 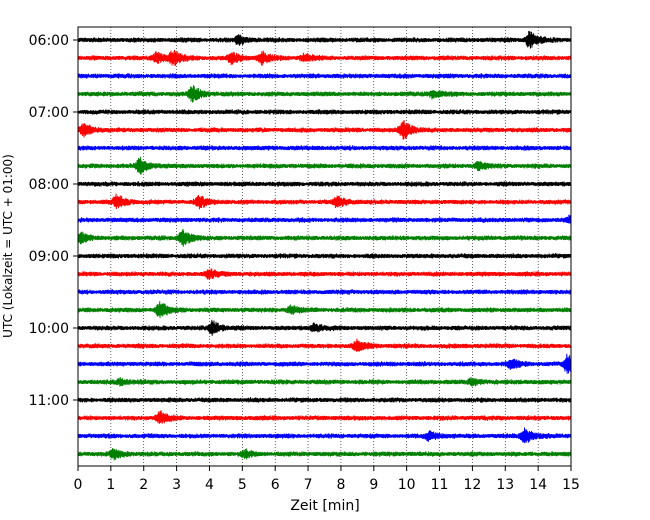 I want to click on y-tick-label: 10:00, so click(x=49, y=329).